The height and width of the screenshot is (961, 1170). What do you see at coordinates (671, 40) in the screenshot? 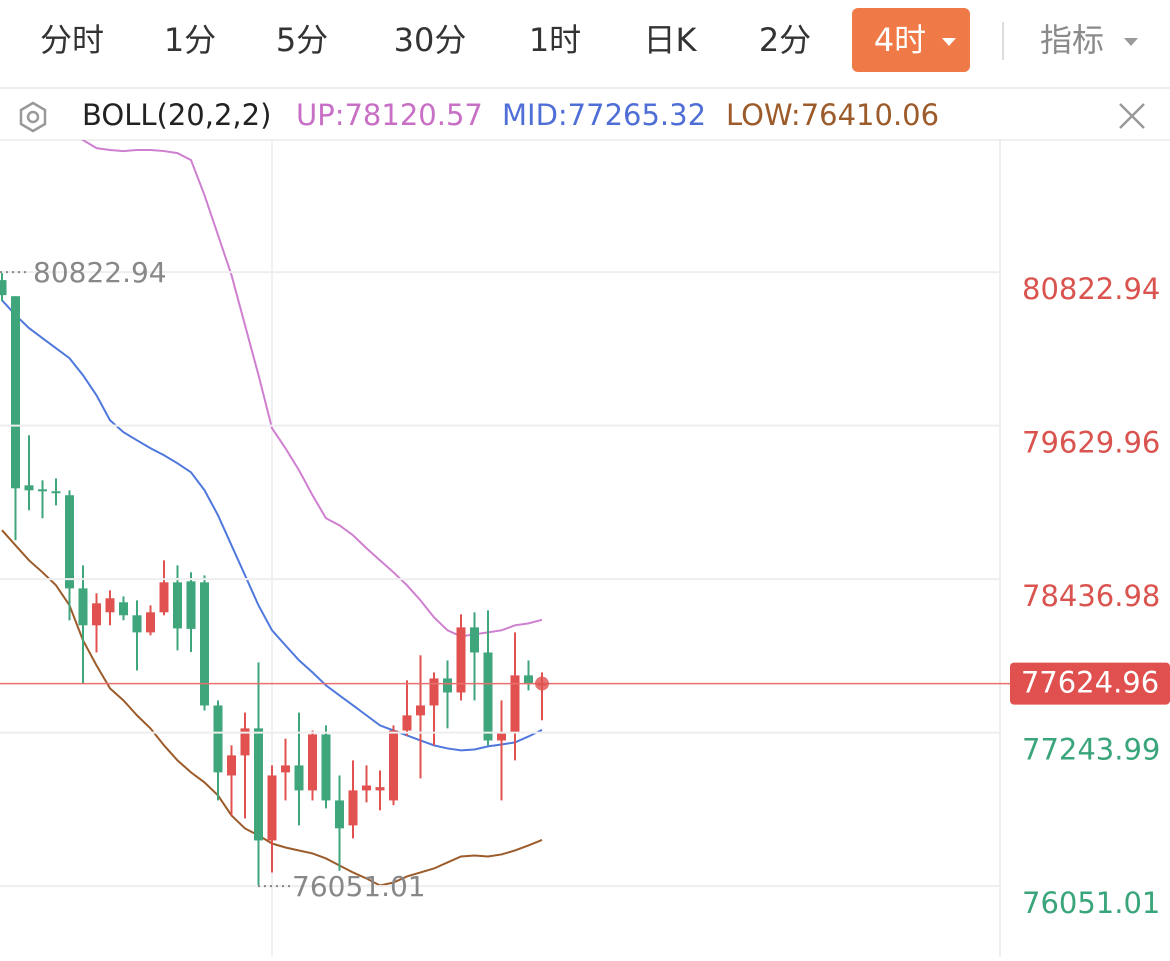
I see `tab: 日K` at bounding box center [671, 40].